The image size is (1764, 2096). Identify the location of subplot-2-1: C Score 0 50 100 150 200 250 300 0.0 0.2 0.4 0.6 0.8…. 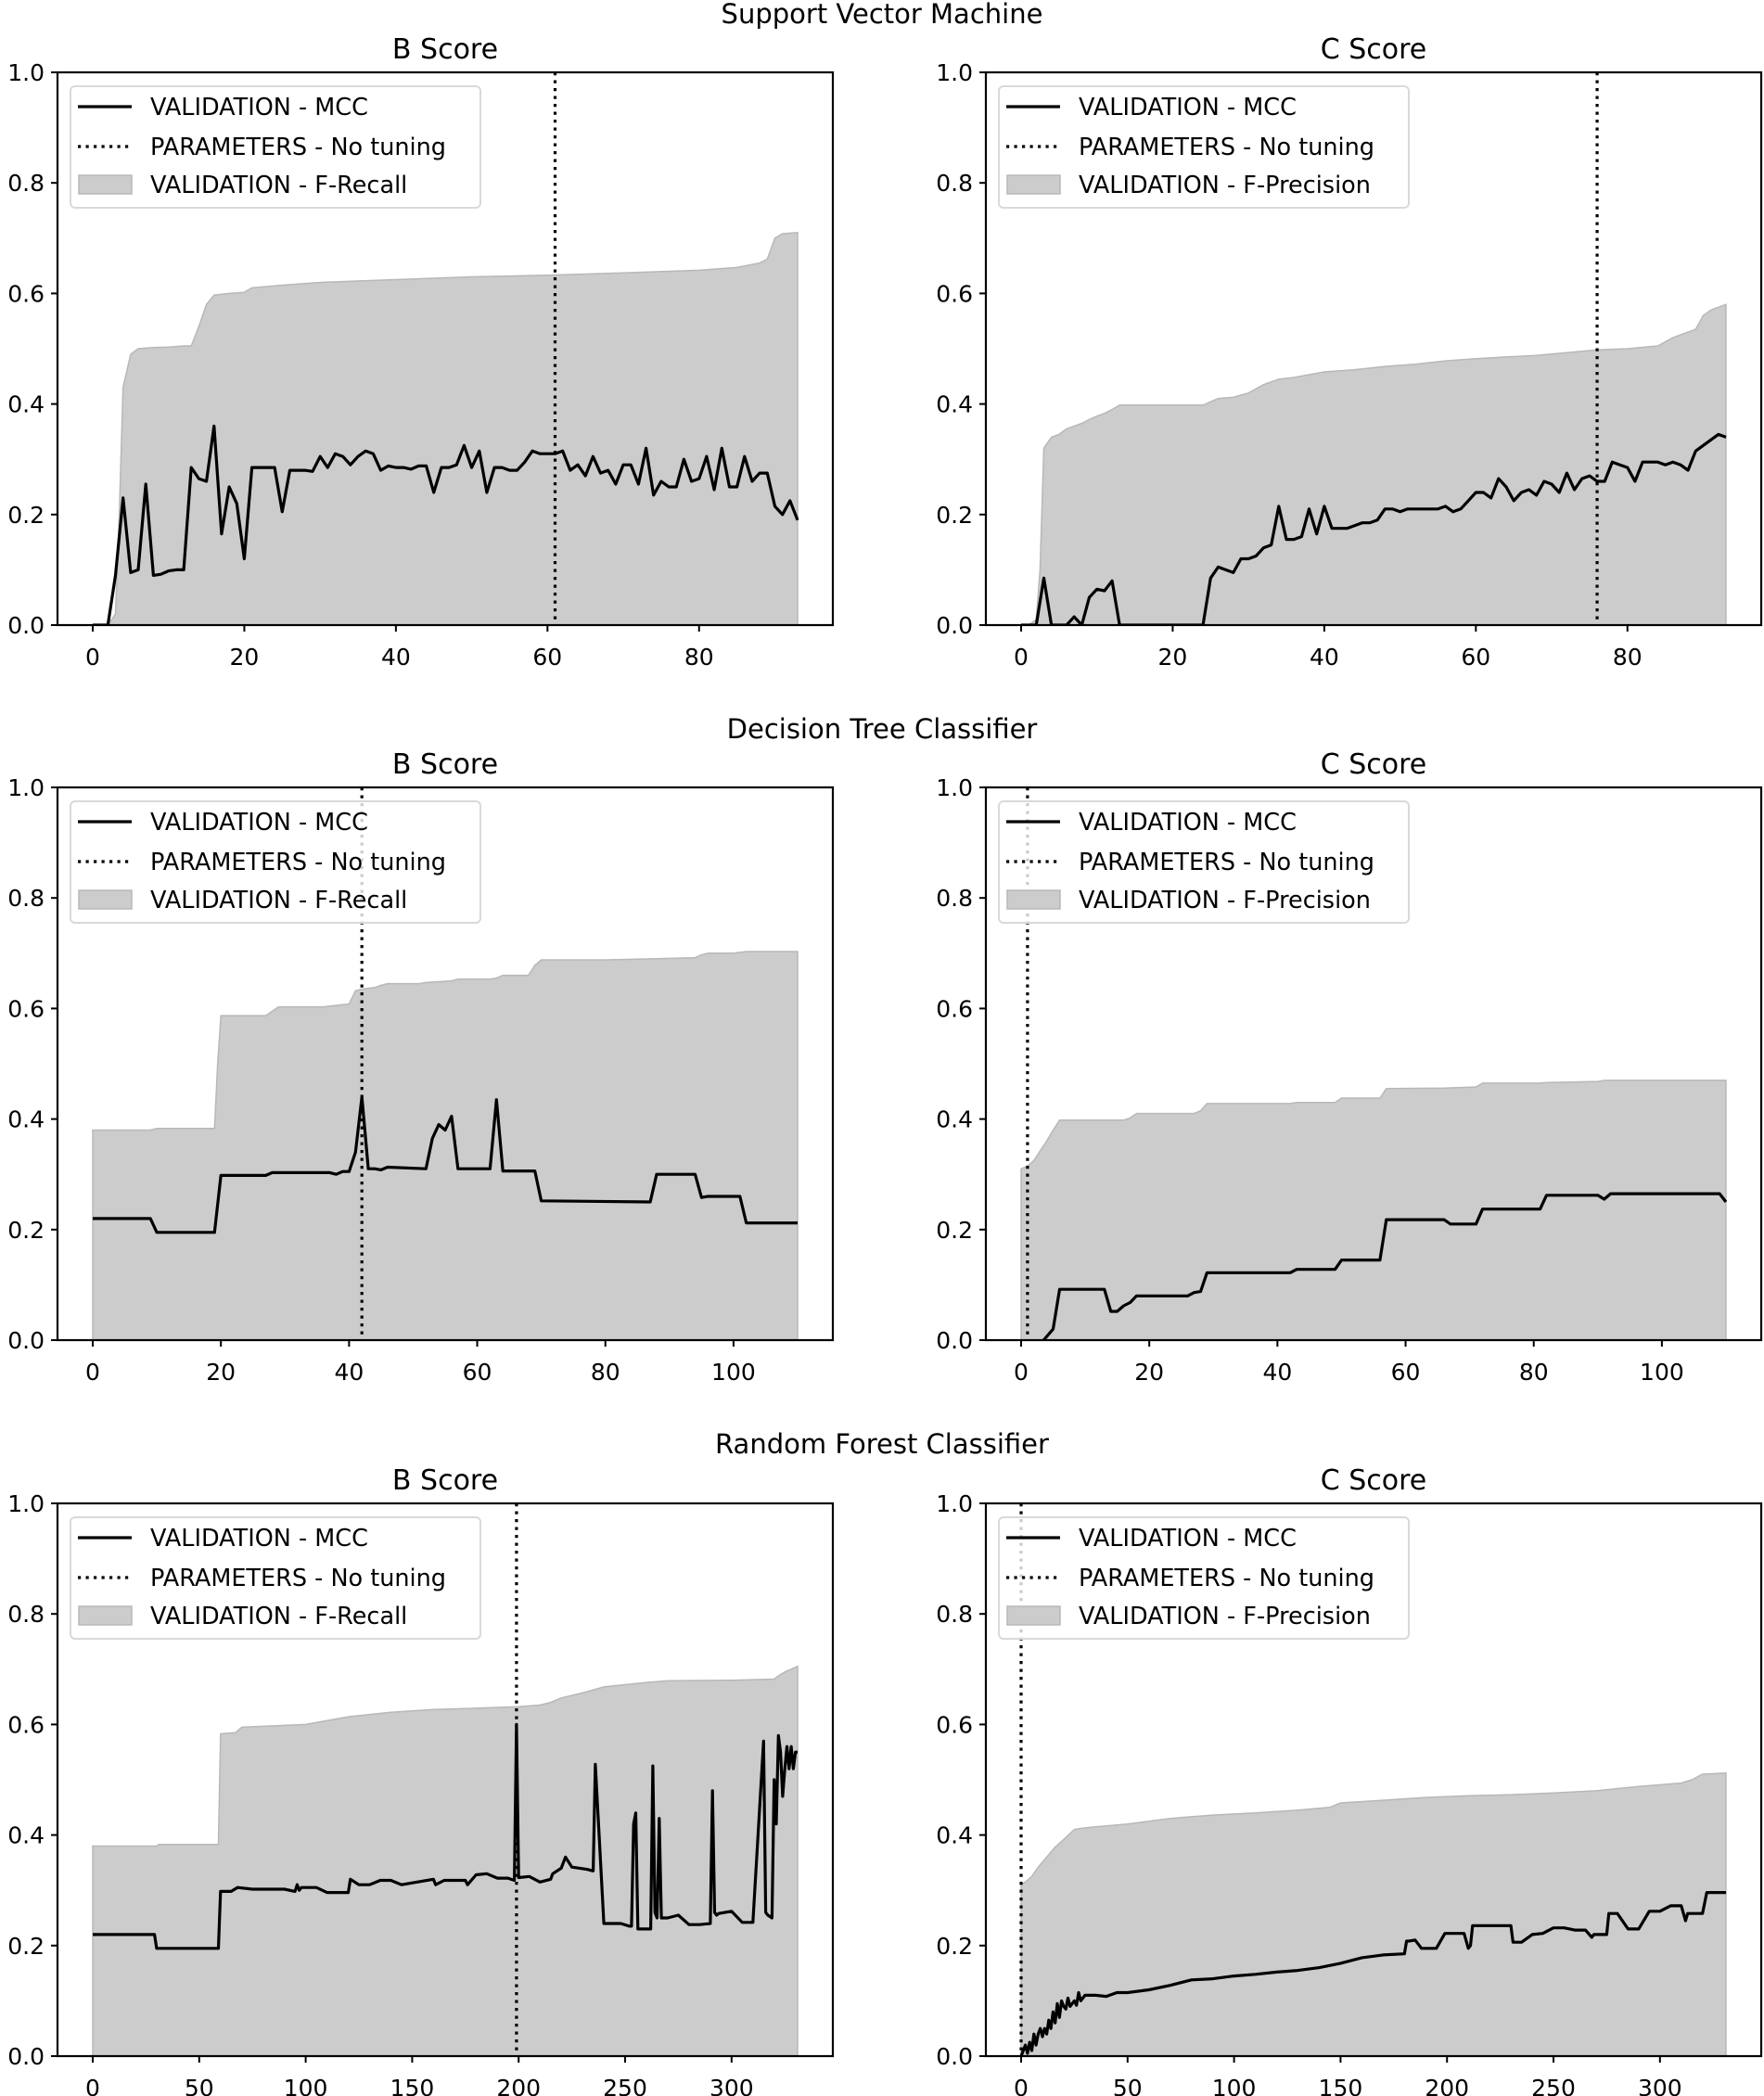
(1349, 1780).